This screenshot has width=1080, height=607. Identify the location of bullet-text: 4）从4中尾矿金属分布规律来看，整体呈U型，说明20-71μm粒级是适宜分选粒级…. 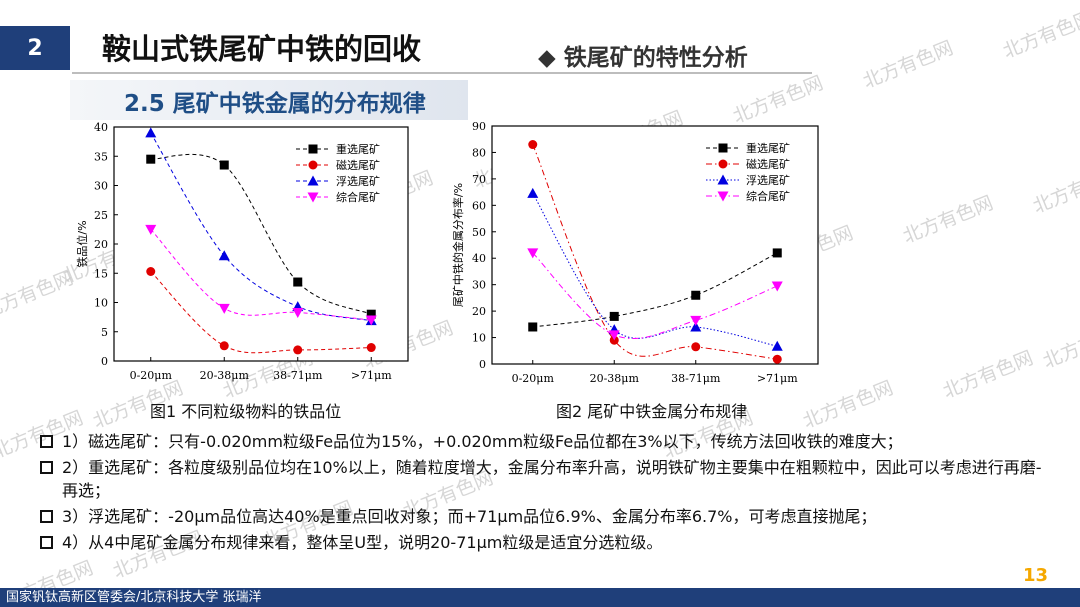
(362, 542).